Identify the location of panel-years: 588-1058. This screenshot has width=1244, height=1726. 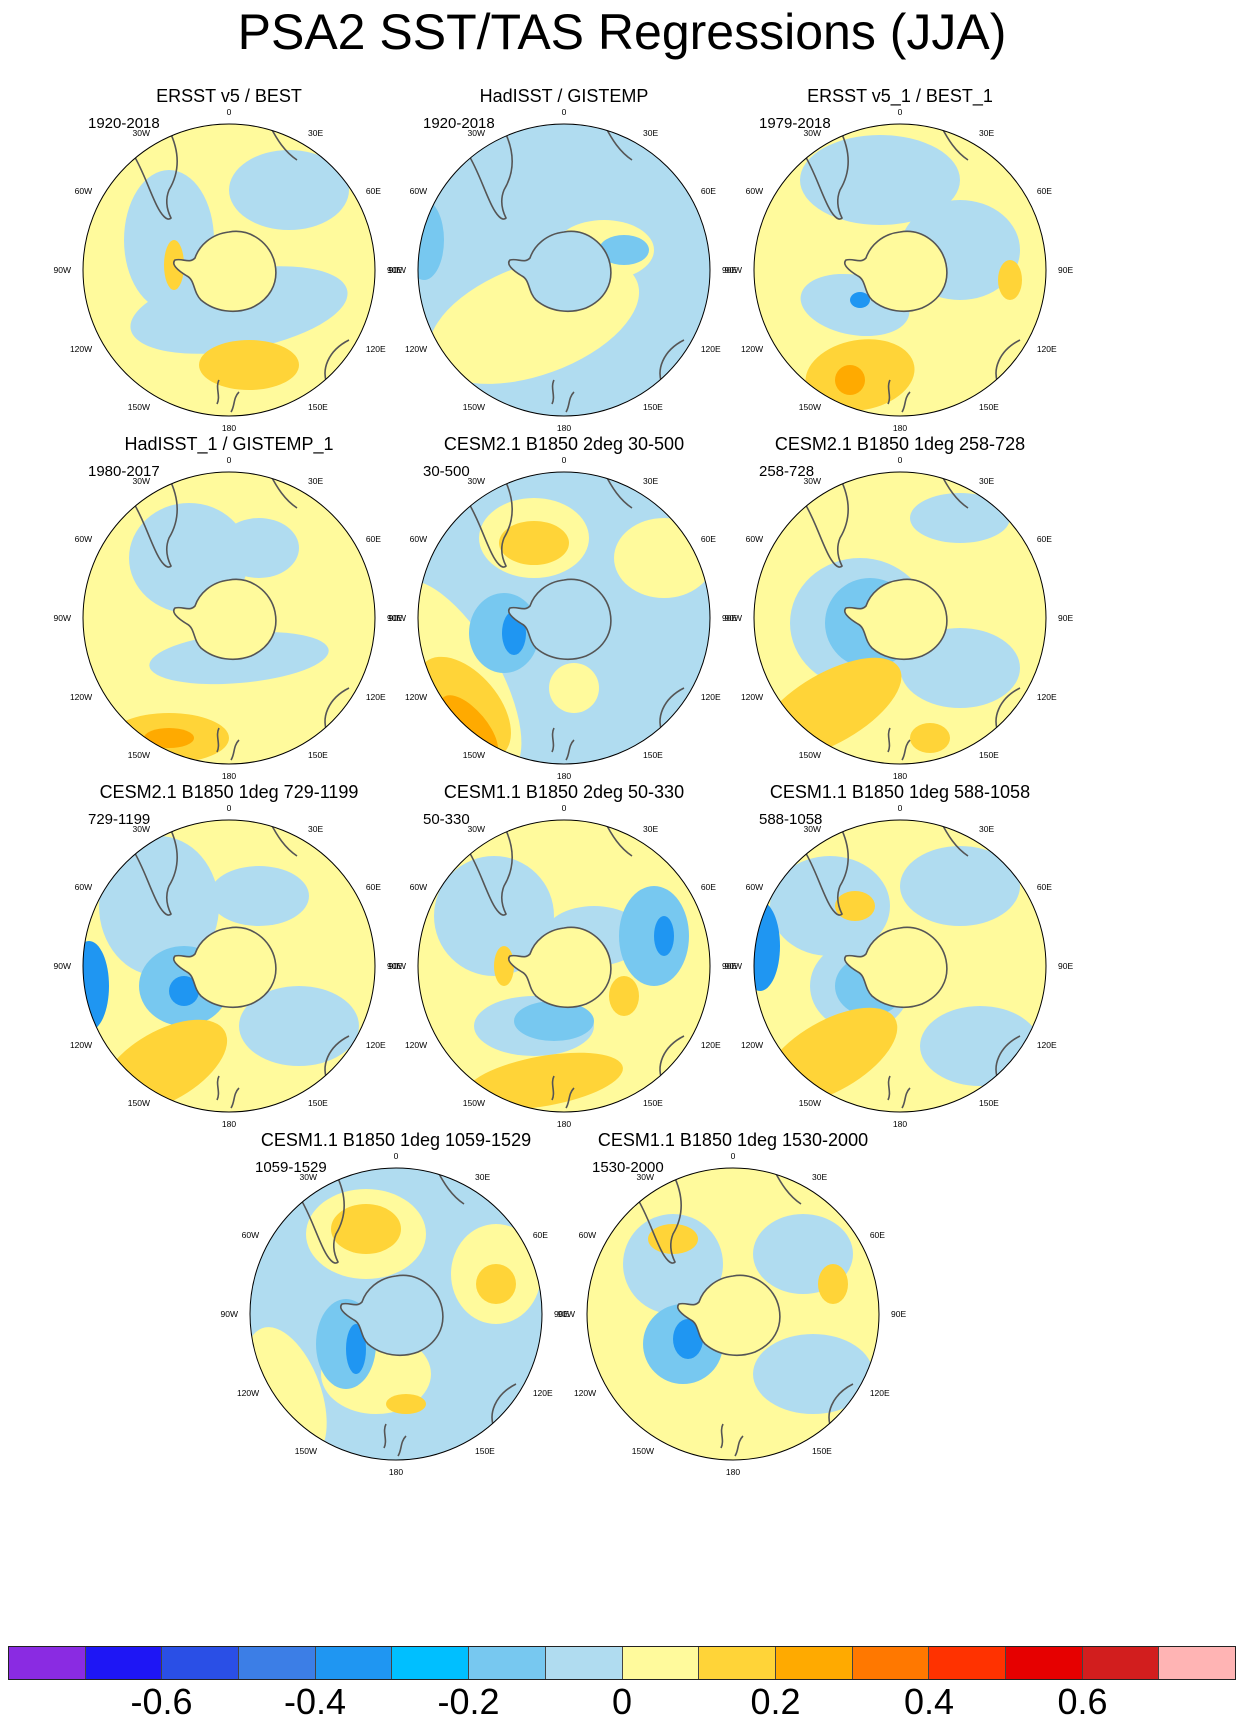
(791, 819).